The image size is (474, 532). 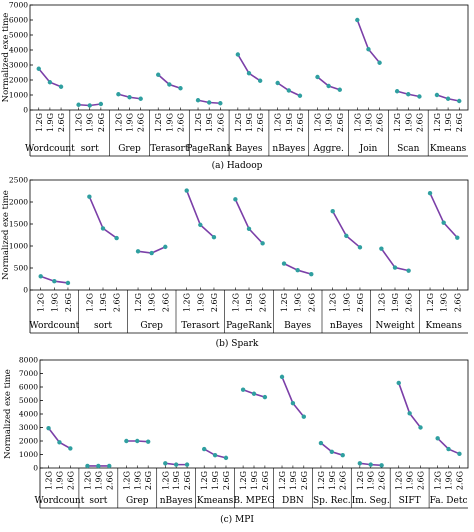 What do you see at coordinates (176, 501) in the screenshot?
I see `category-label: nBayes` at bounding box center [176, 501].